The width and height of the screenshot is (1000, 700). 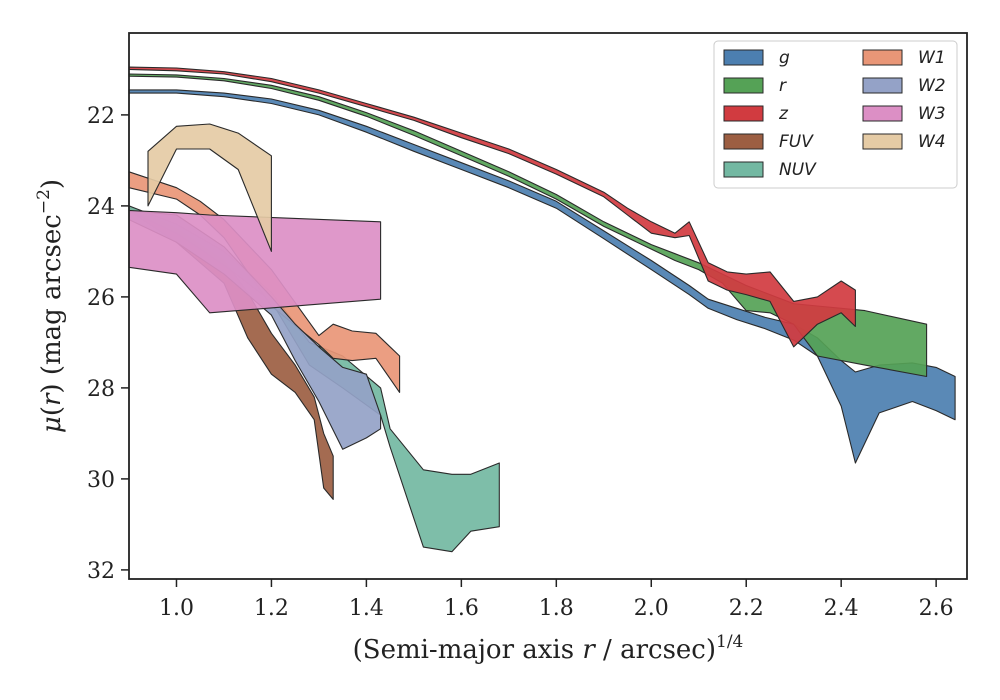 I want to click on x-axis-label: (Semi-major axis r / arcsec)1/4, so click(x=548, y=648).